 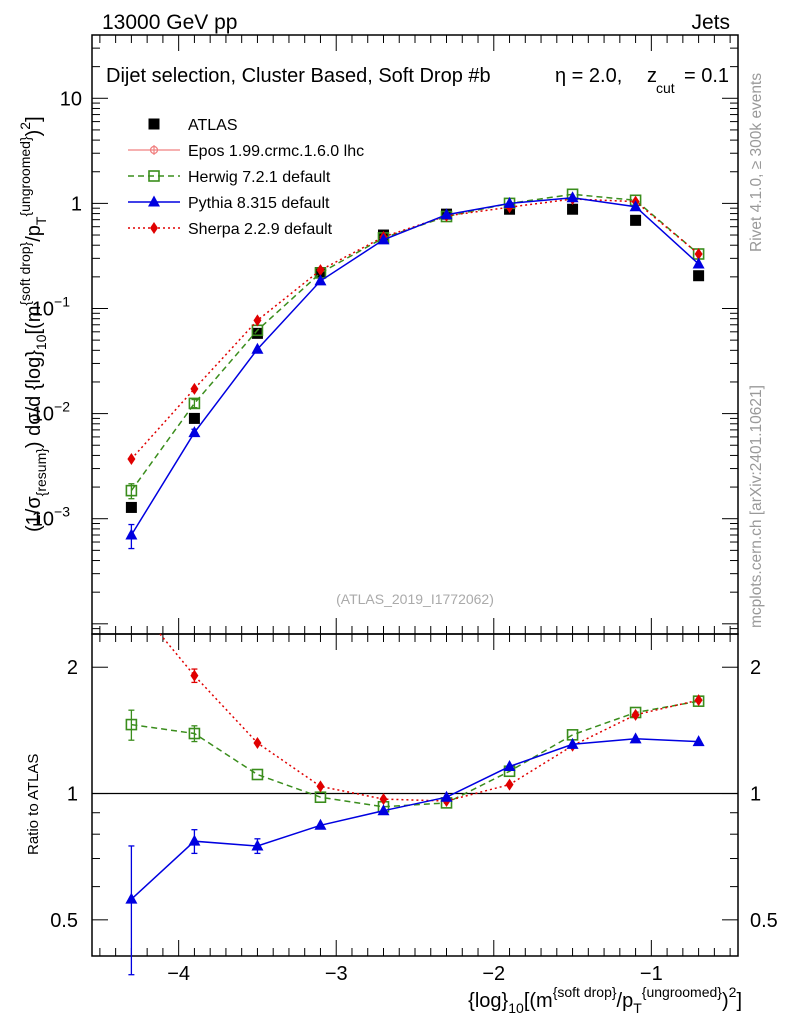 What do you see at coordinates (710, 22) in the screenshot?
I see `header-right: Jets` at bounding box center [710, 22].